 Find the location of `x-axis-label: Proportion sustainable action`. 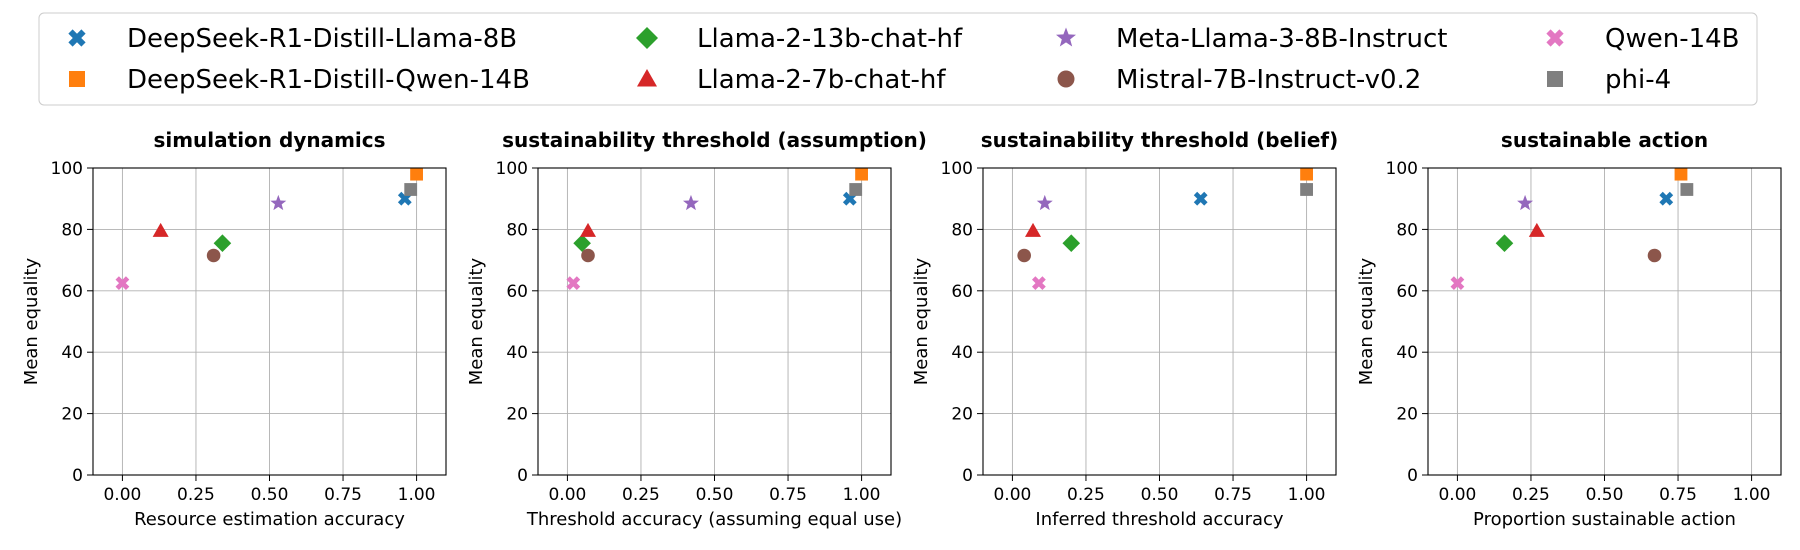

x-axis-label: Proportion sustainable action is located at coordinates (1604, 519).